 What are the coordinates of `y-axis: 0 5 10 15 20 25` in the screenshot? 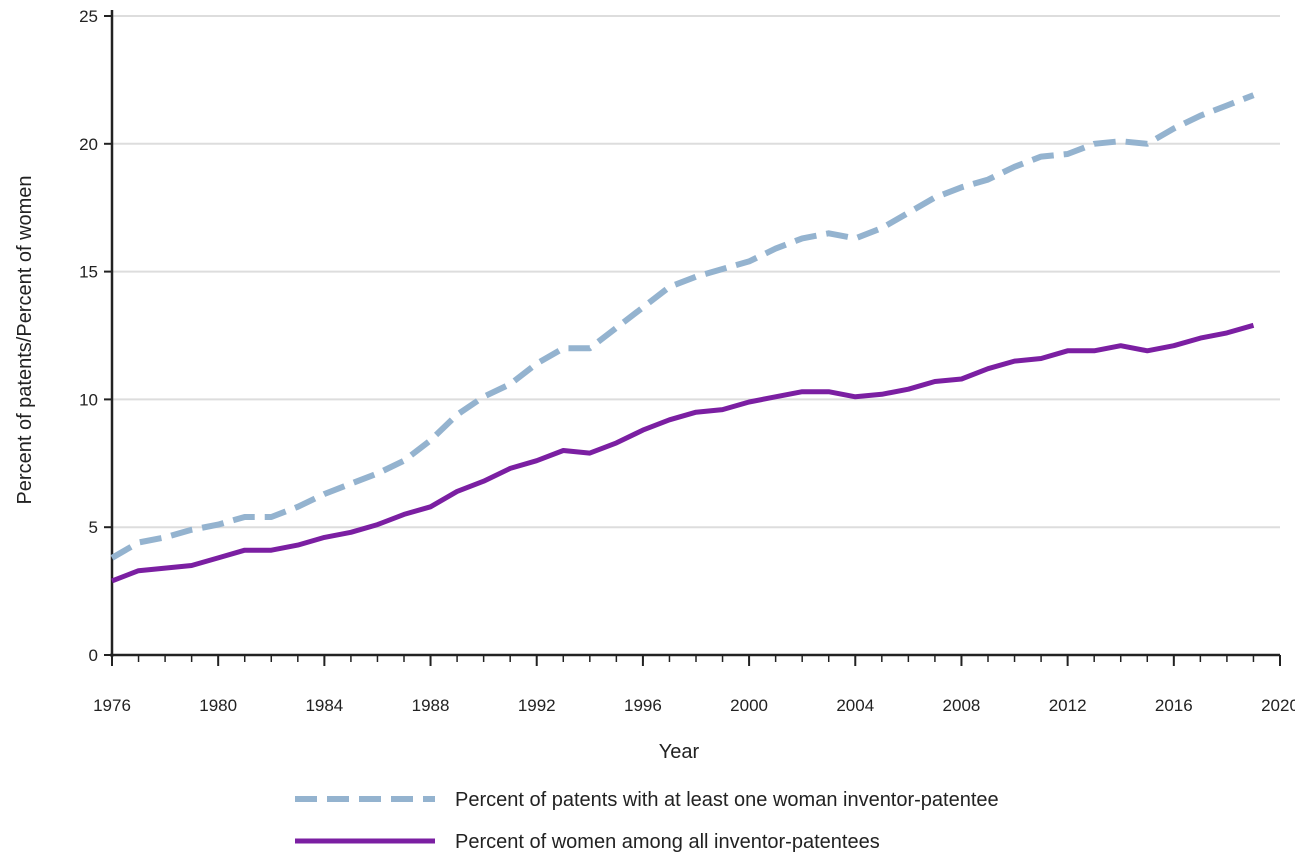 It's located at (96, 336).